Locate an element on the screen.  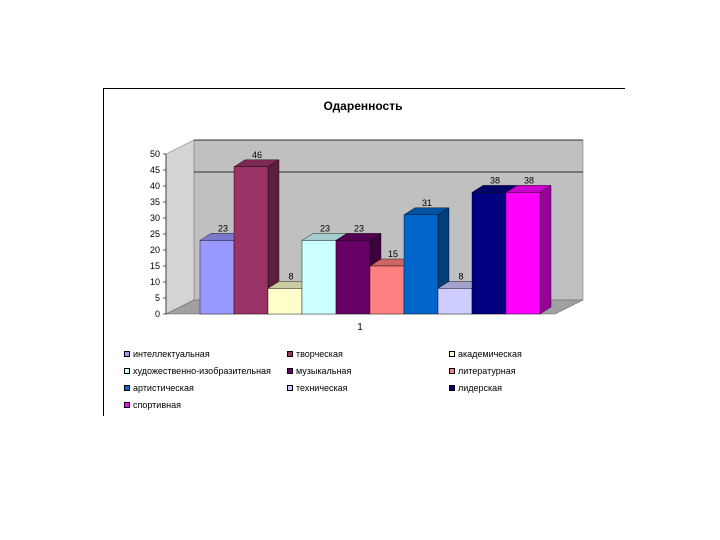
legend-item: литературная is located at coordinates (482, 371).